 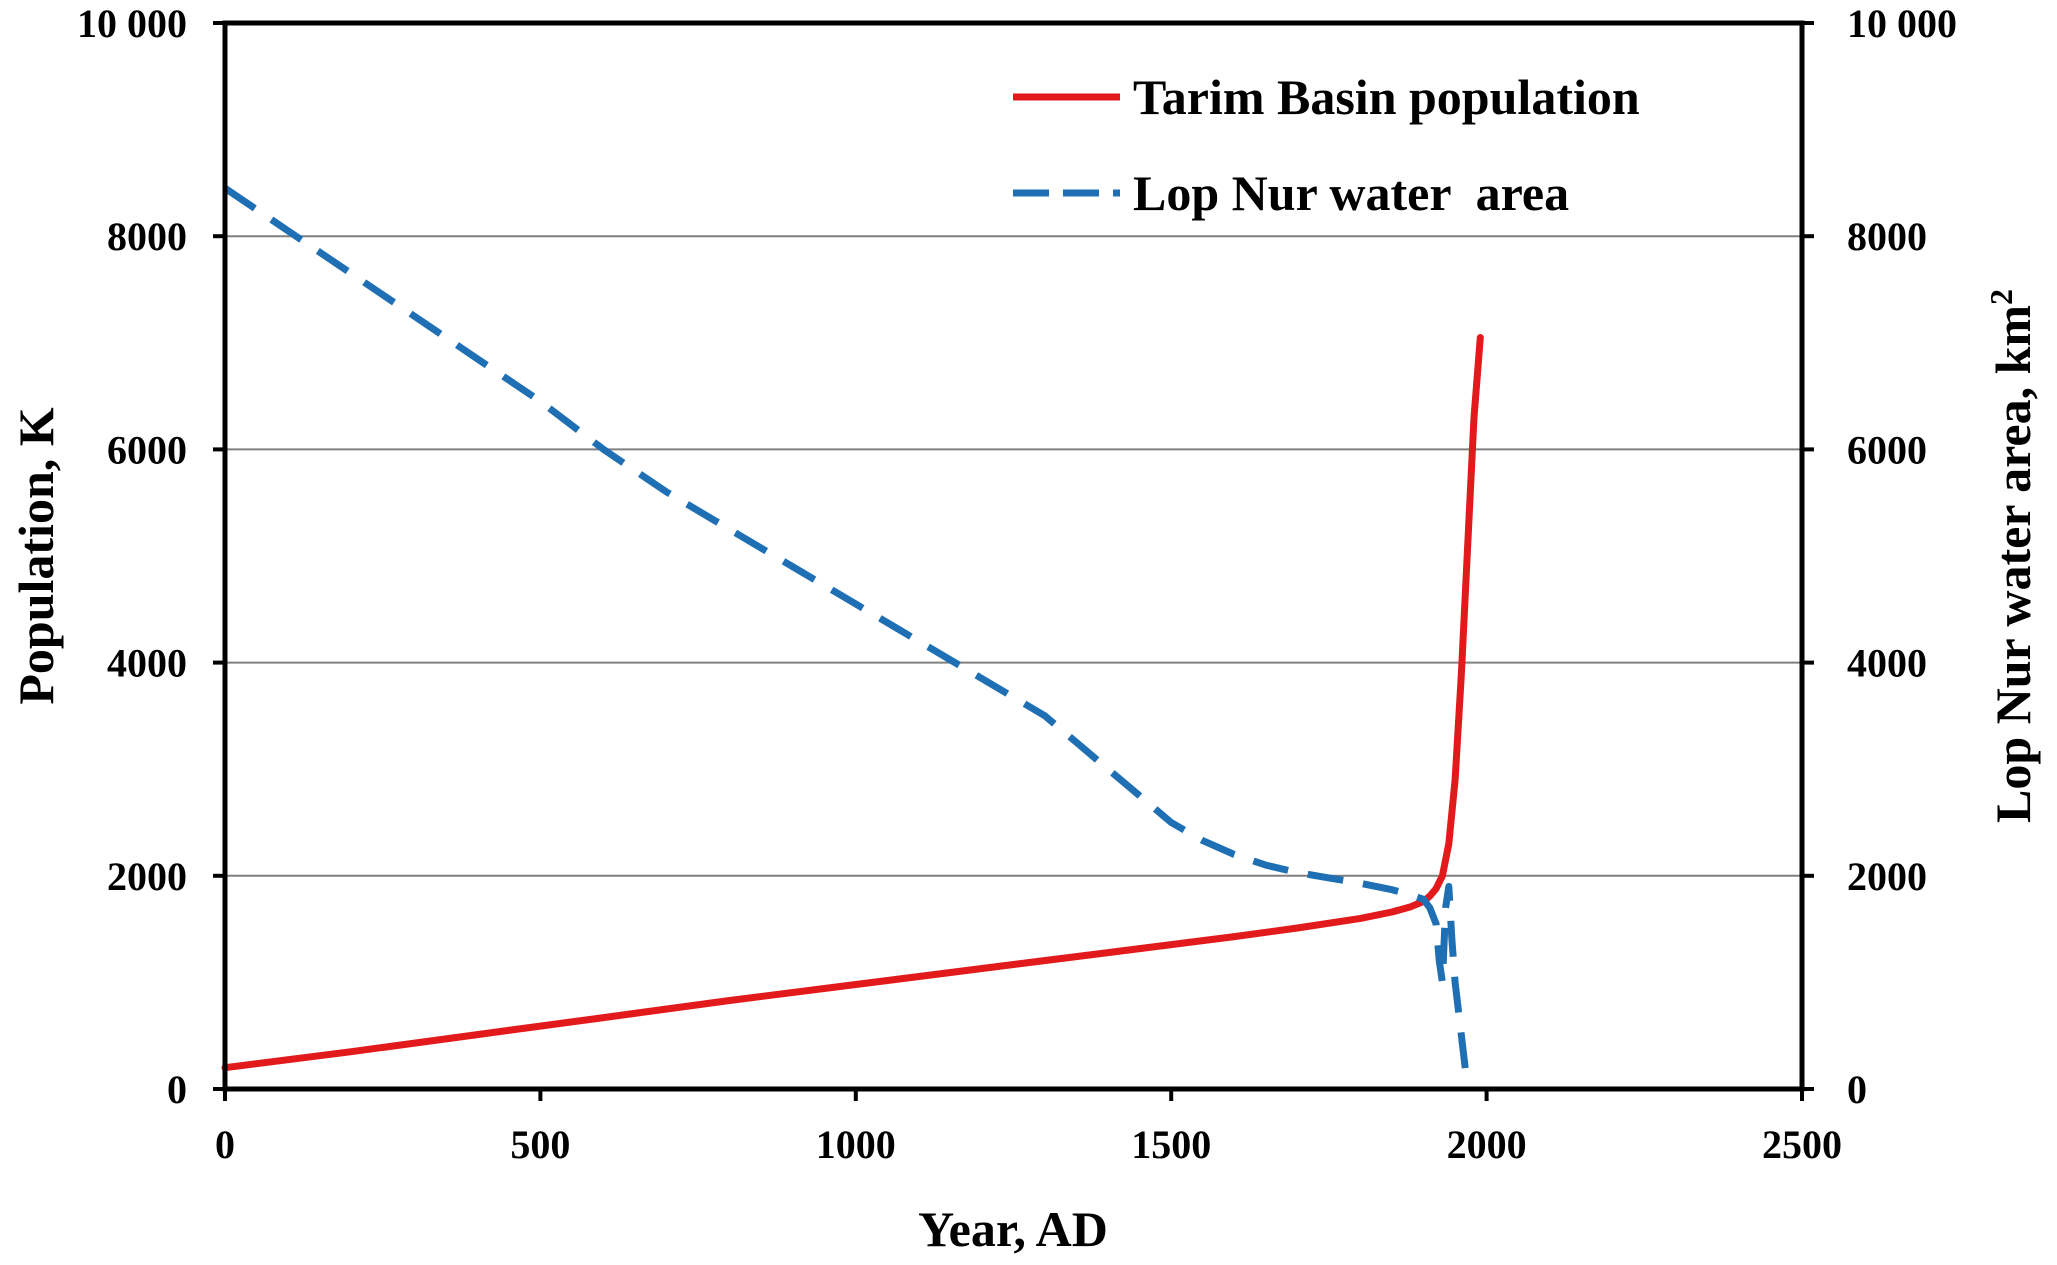 I want to click on y2-tick-label: 8000, so click(x=1887, y=236).